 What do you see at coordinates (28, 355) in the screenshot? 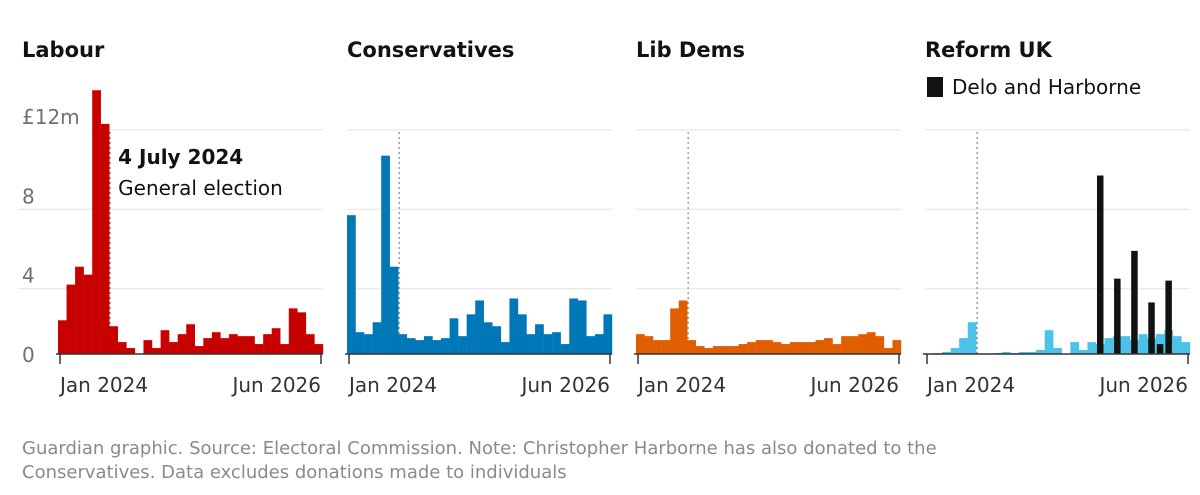
I see `y-tick-label: 0` at bounding box center [28, 355].